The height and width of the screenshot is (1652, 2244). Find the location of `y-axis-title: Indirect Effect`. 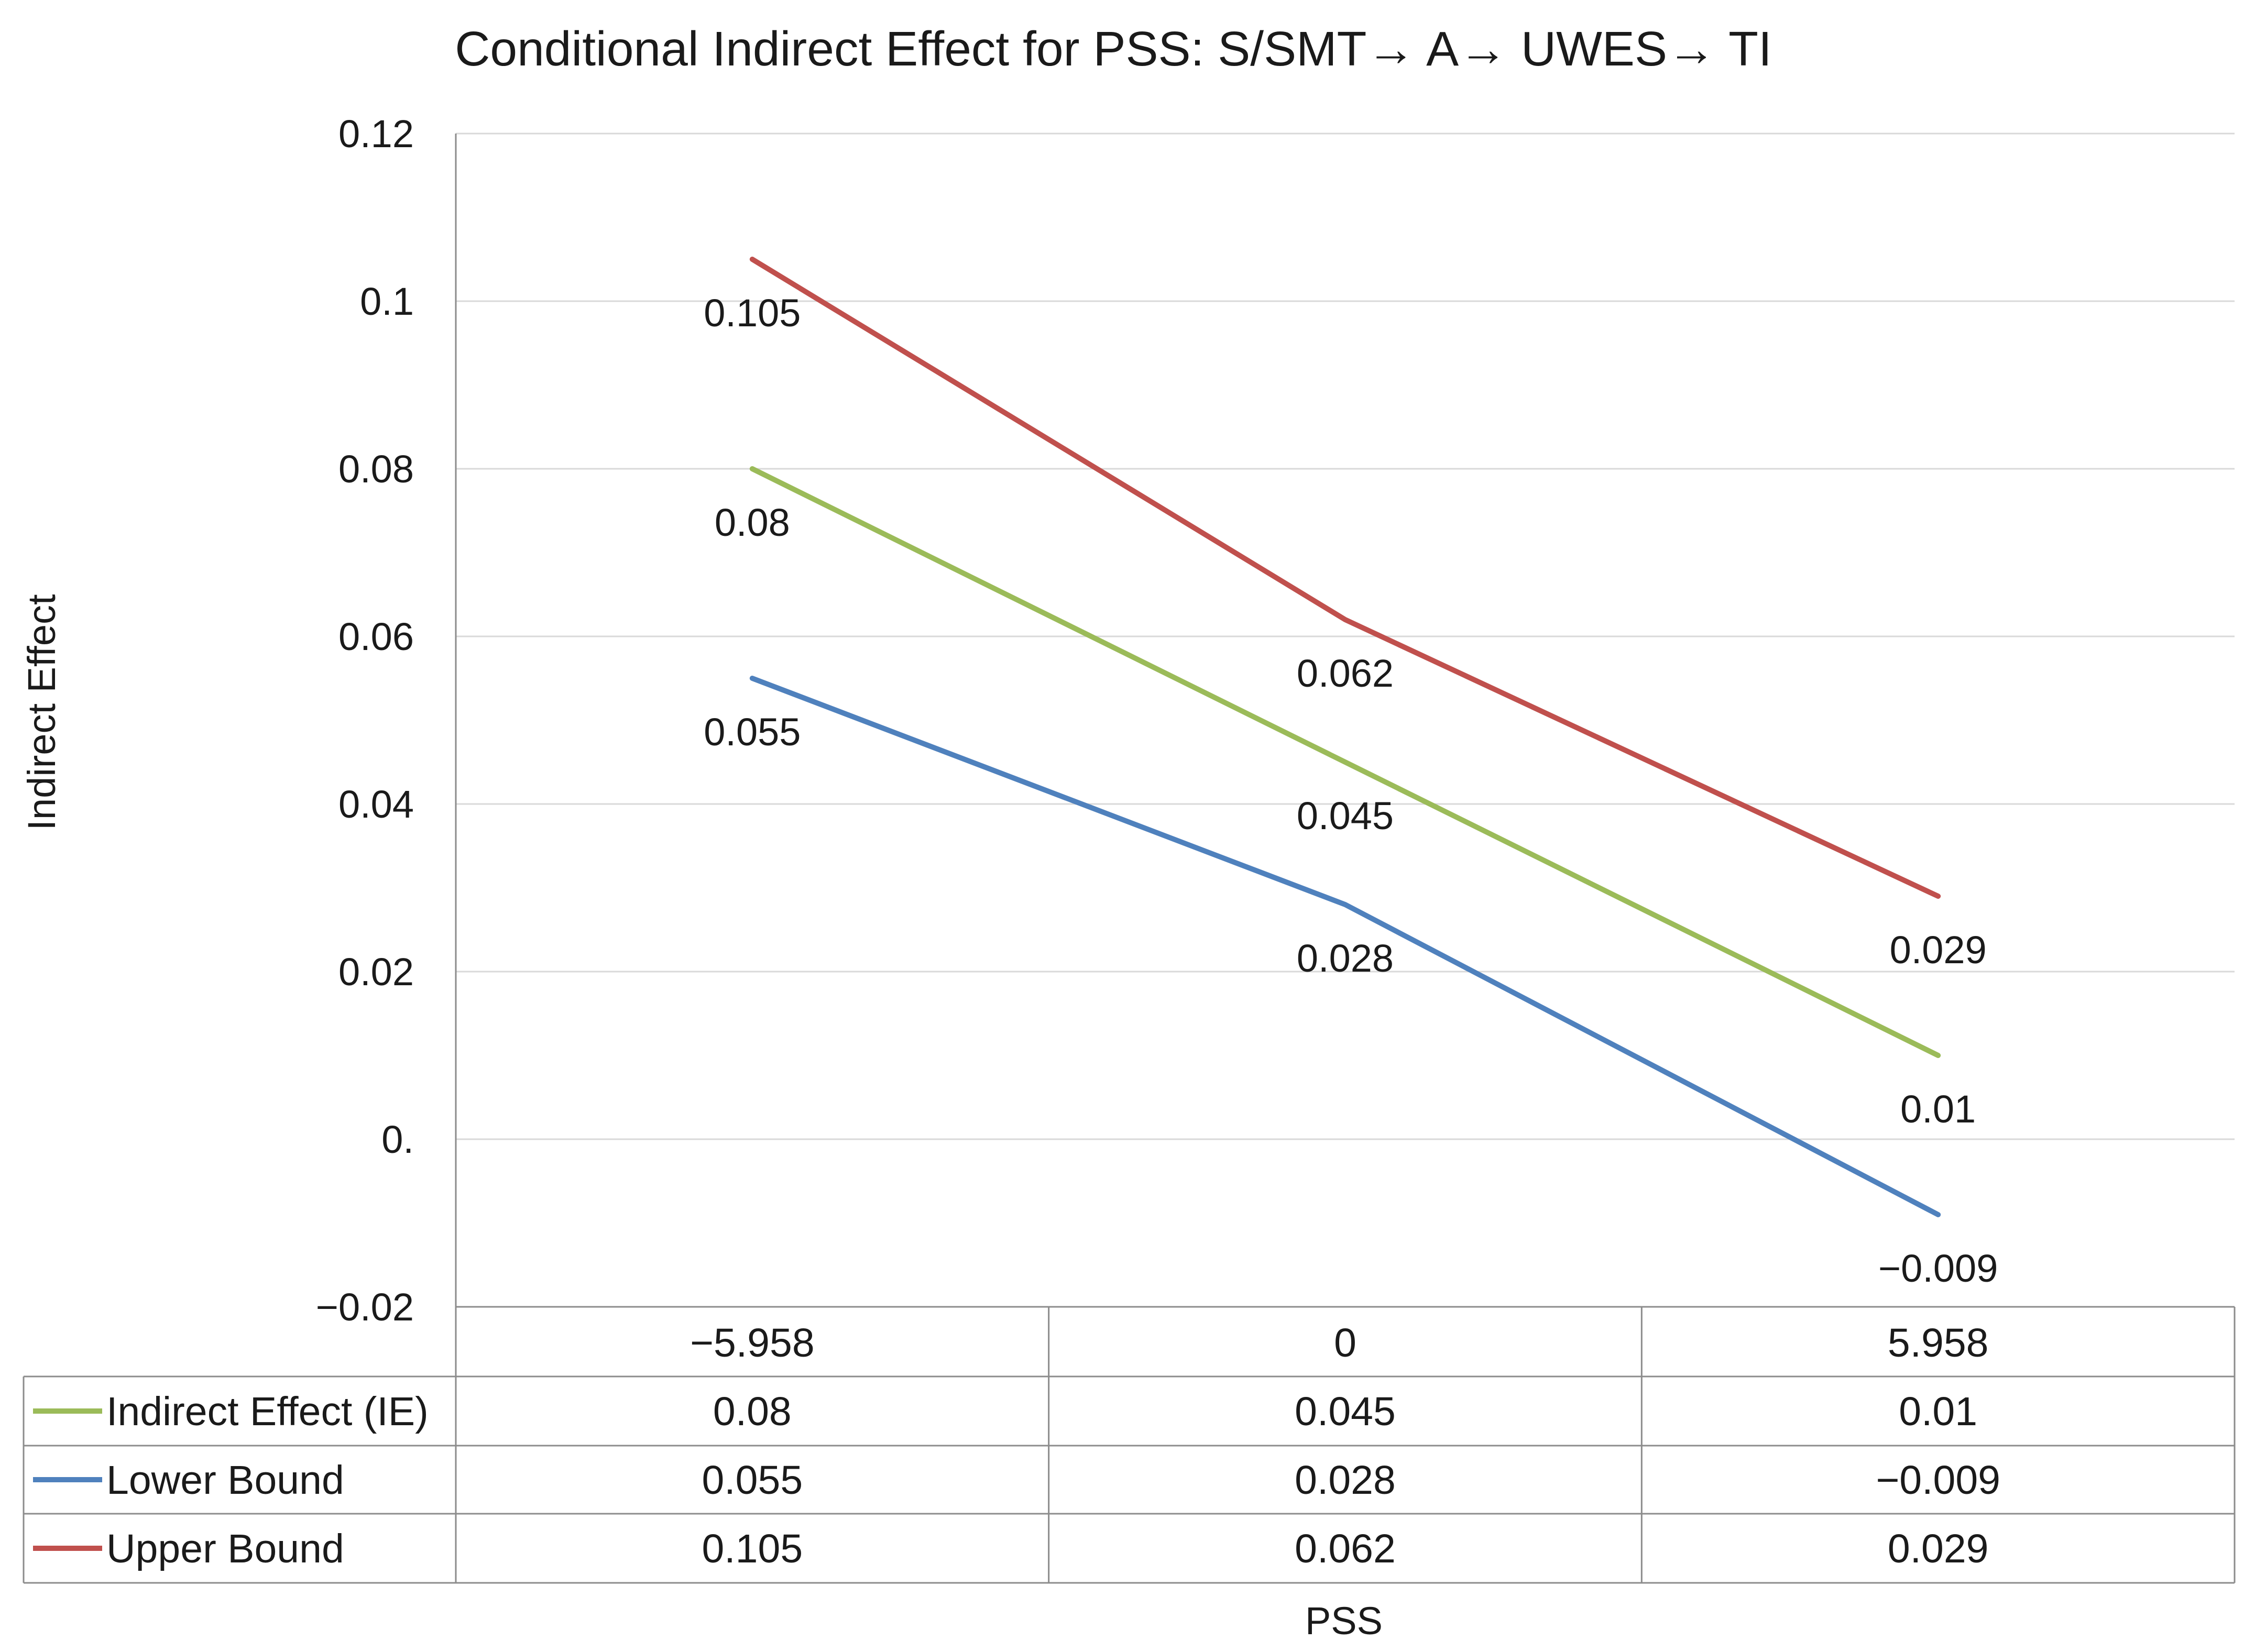

y-axis-title: Indirect Effect is located at coordinates (41, 712).